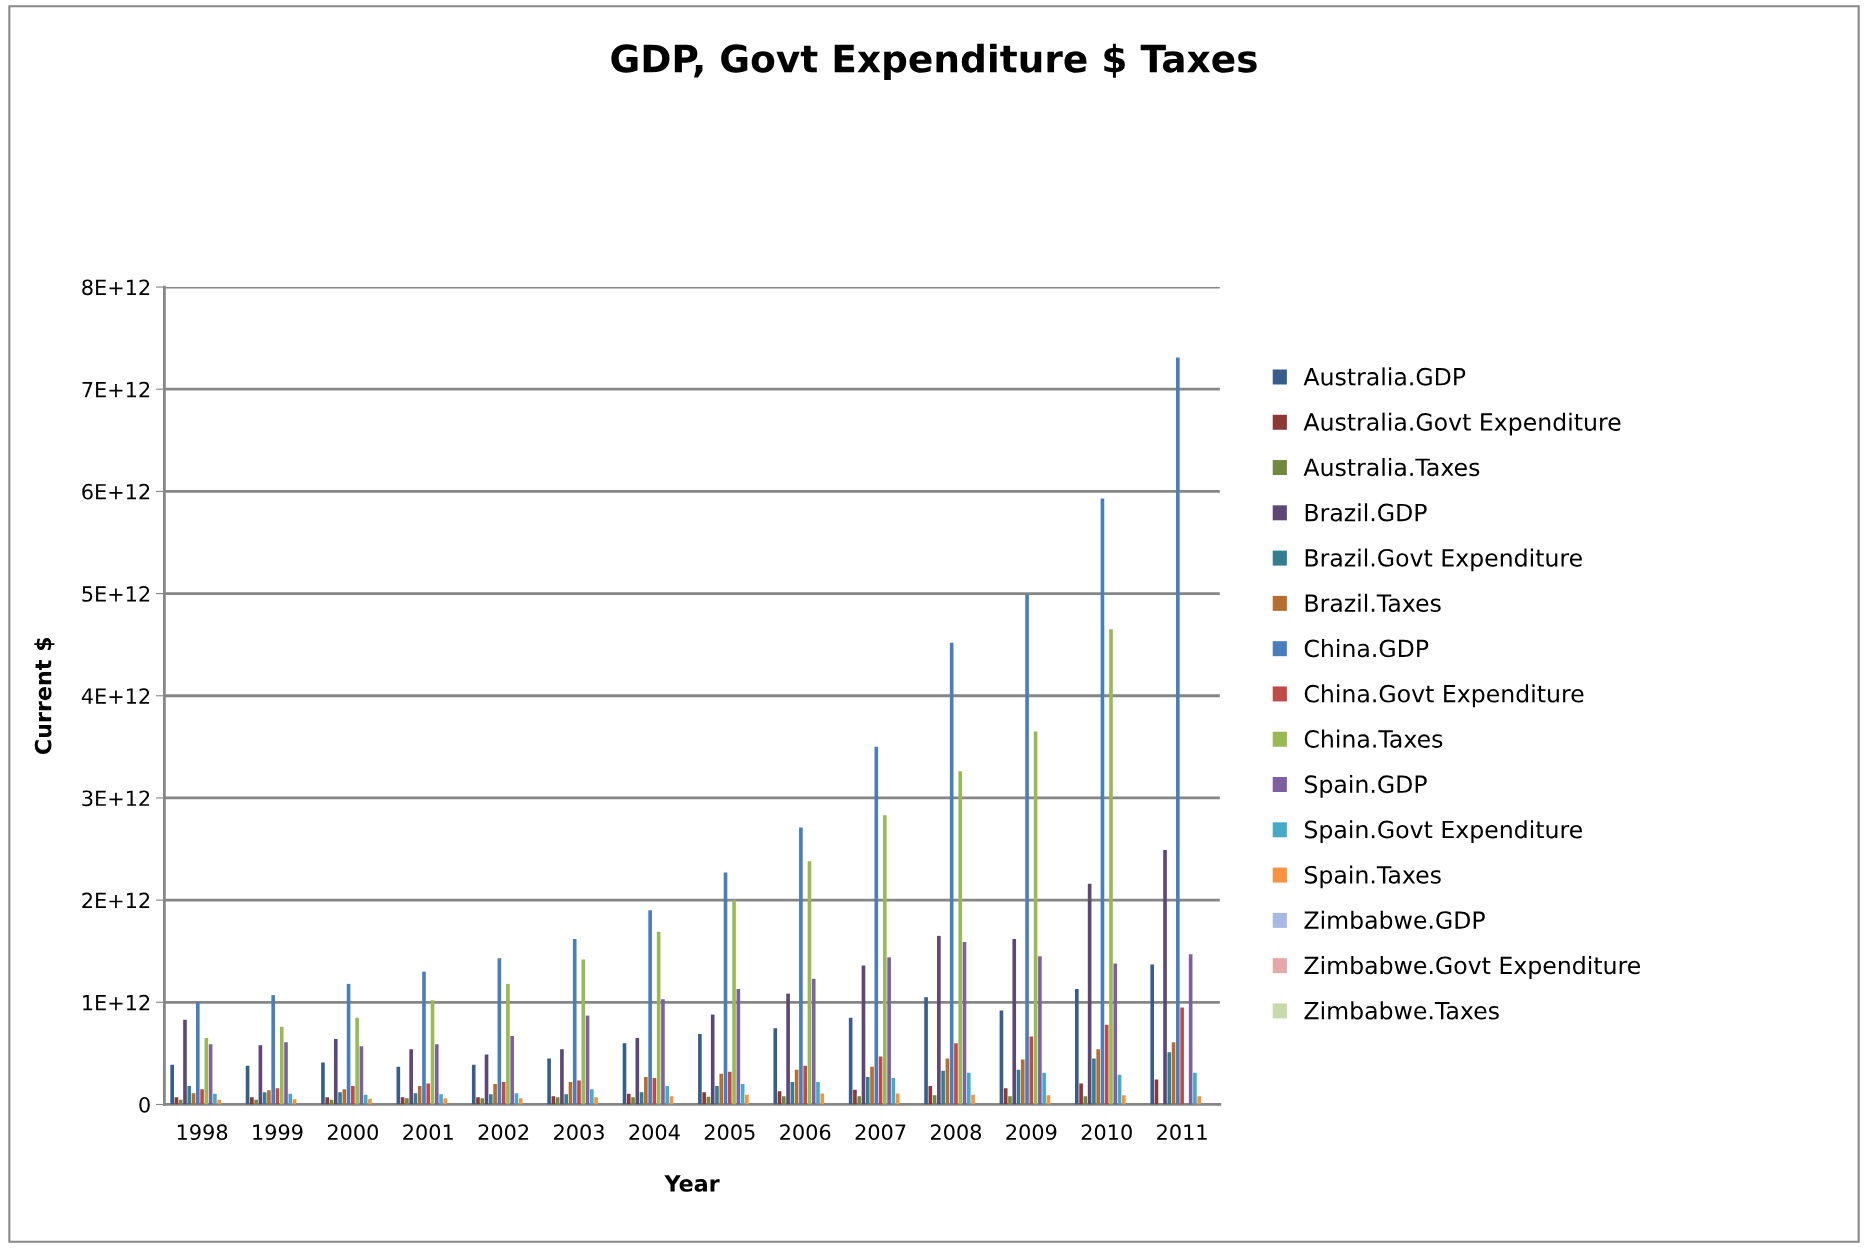 The width and height of the screenshot is (1868, 1248). Describe the element at coordinates (692, 1183) in the screenshot. I see `x-axis-title: Year` at that location.